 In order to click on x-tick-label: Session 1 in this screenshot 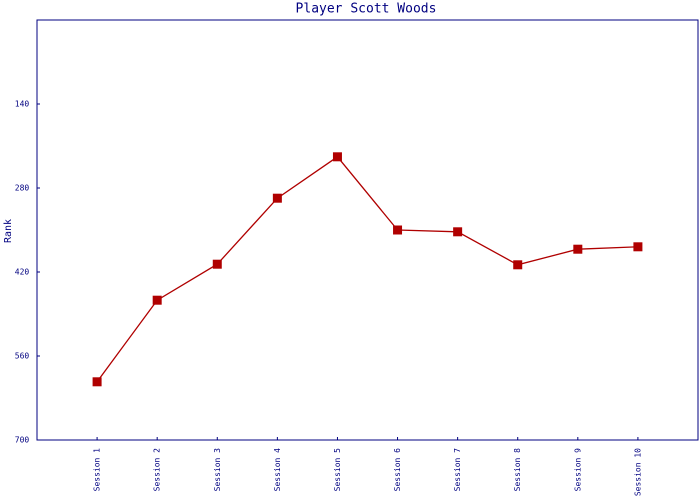, I will do `click(97, 470)`.